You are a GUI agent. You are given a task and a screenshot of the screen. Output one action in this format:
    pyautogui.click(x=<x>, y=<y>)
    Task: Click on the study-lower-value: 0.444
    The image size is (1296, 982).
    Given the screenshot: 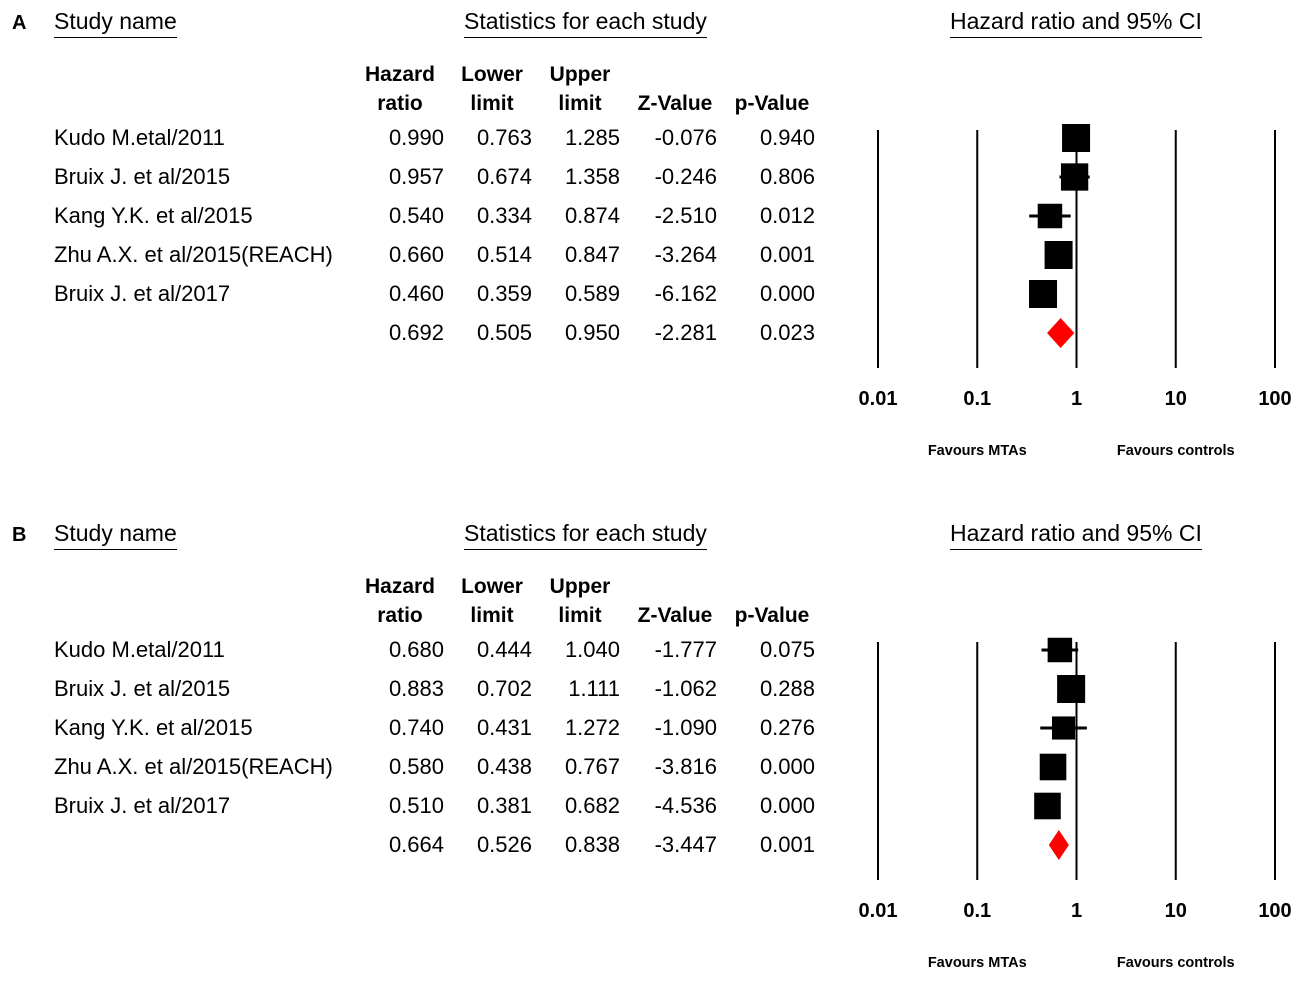 What is the action you would take?
    pyautogui.click(x=504, y=649)
    